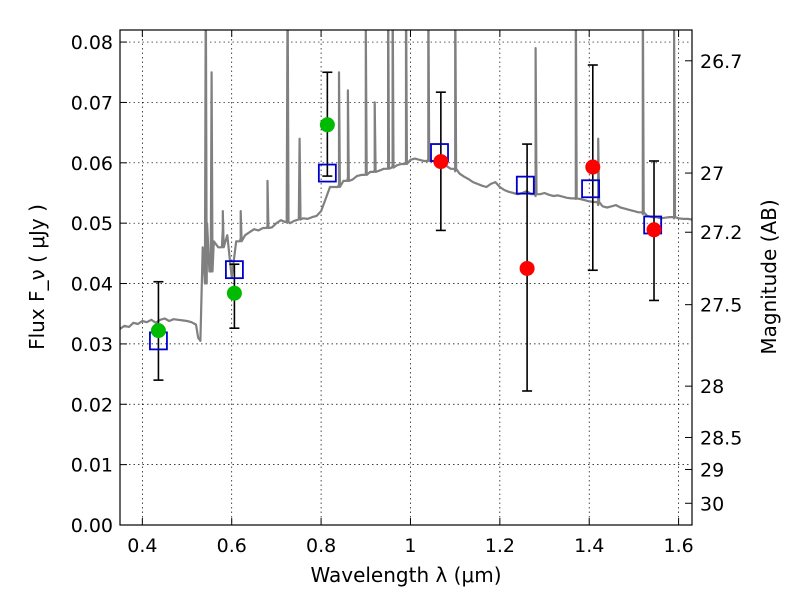 Image resolution: width=800 pixels, height=600 pixels. I want to click on y-tick-label: 0.01, so click(92, 466).